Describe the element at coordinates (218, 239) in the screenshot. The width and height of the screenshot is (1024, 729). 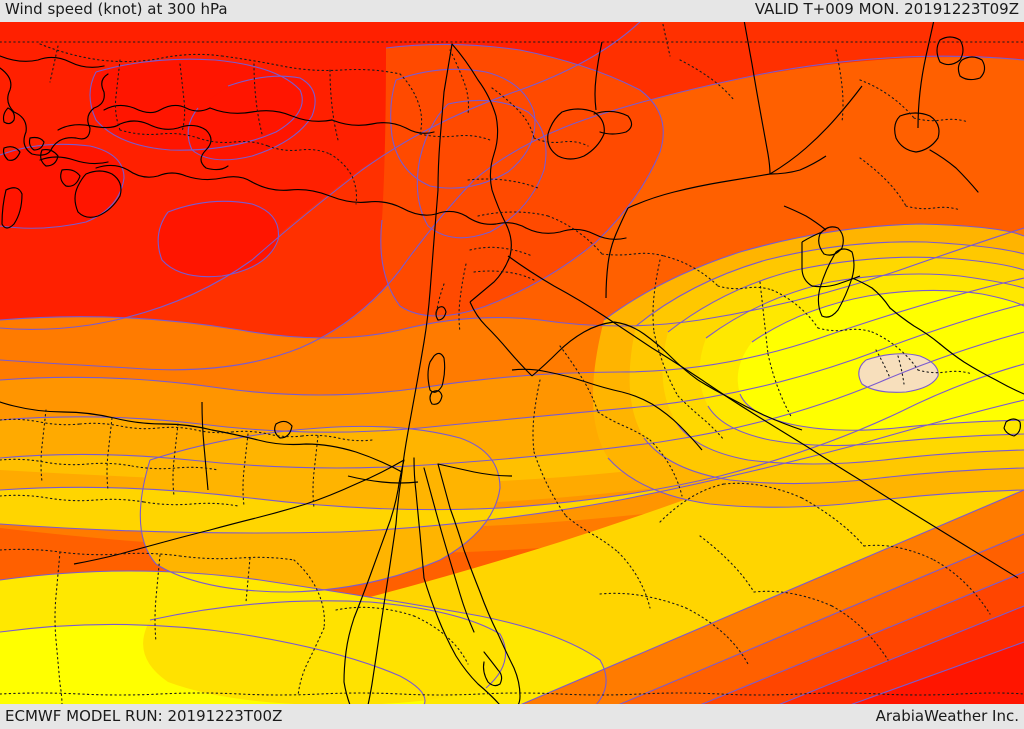
I see `fill-band-red-max-d` at that location.